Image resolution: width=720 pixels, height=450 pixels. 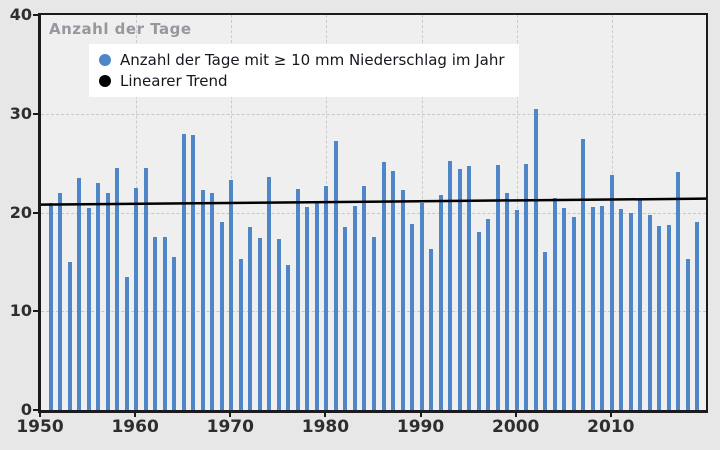 What do you see at coordinates (183, 271) in the screenshot?
I see `bar-1965` at bounding box center [183, 271].